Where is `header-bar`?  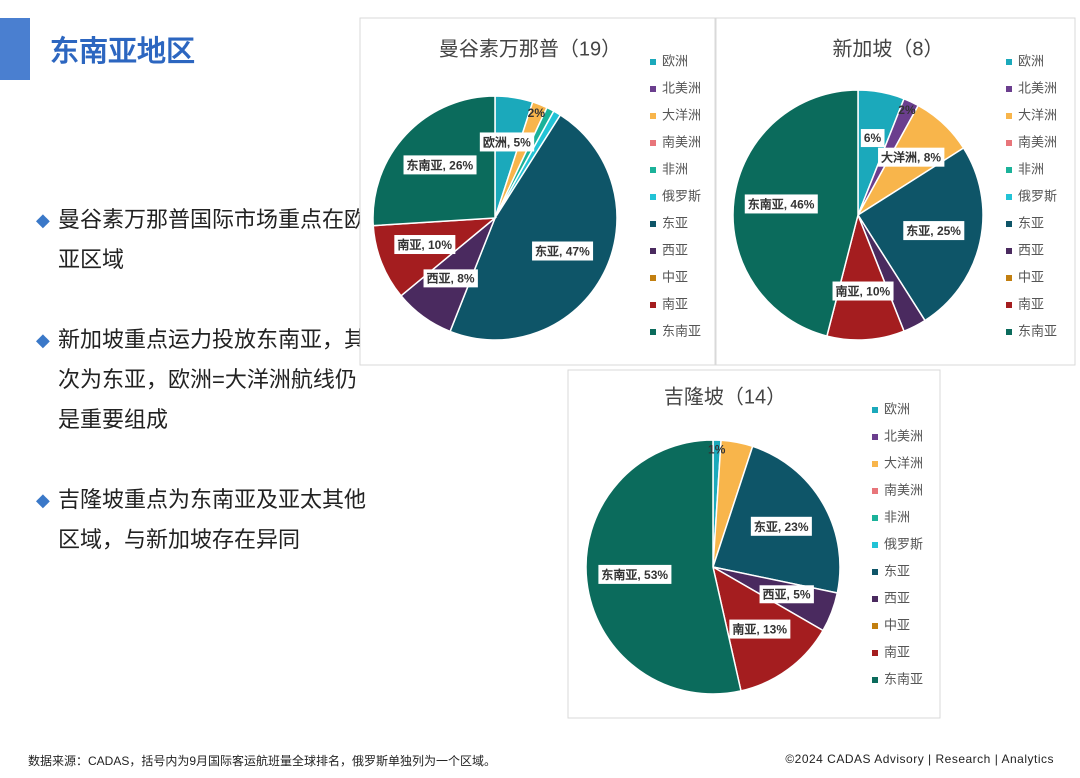
header-bar is located at coordinates (15, 49).